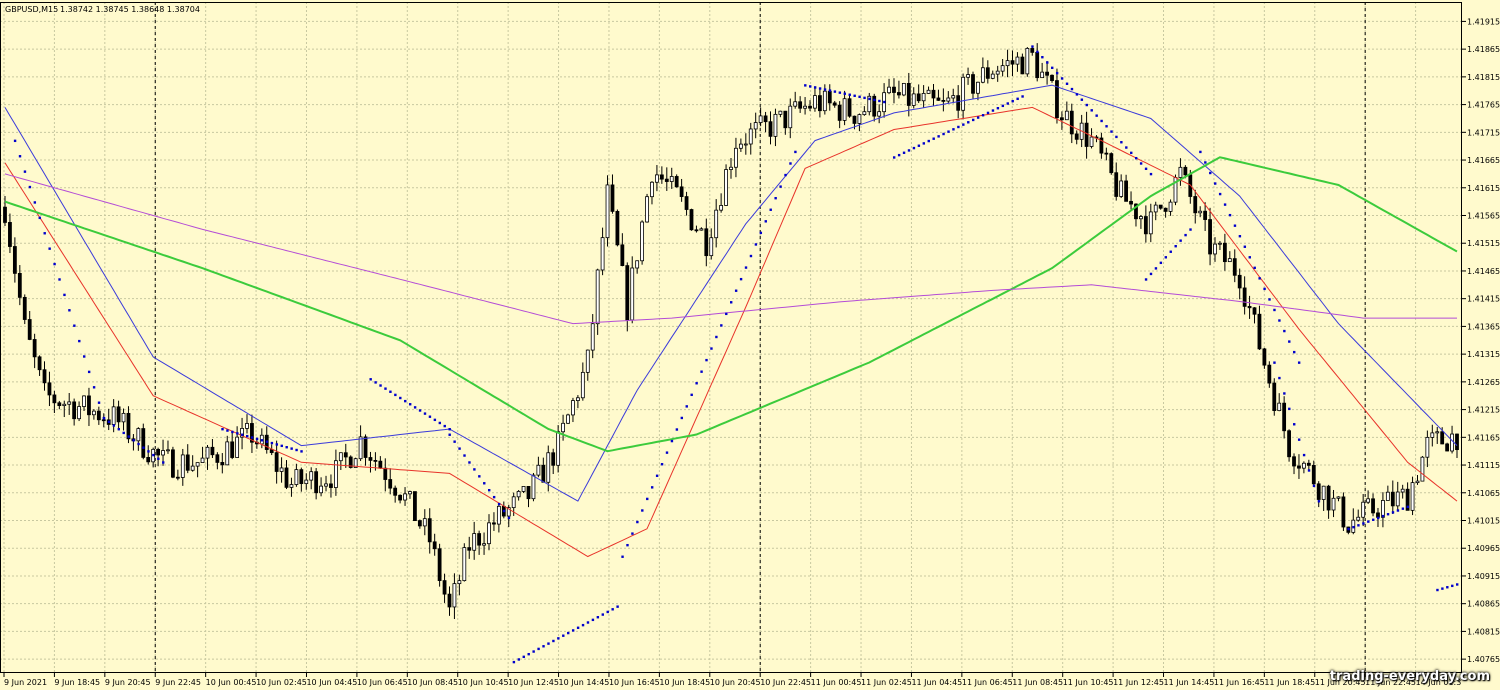 Image resolution: width=1500 pixels, height=690 pixels. Describe the element at coordinates (886, 682) in the screenshot. I see `x-tick-label: 11 Jun 02:45` at that location.